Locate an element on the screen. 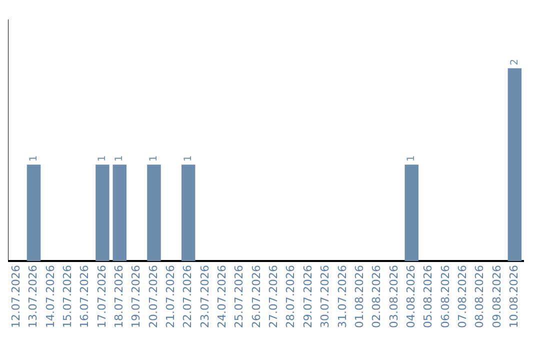 The height and width of the screenshot is (340, 540). x-tick-label: 03.08.2026 is located at coordinates (393, 296).